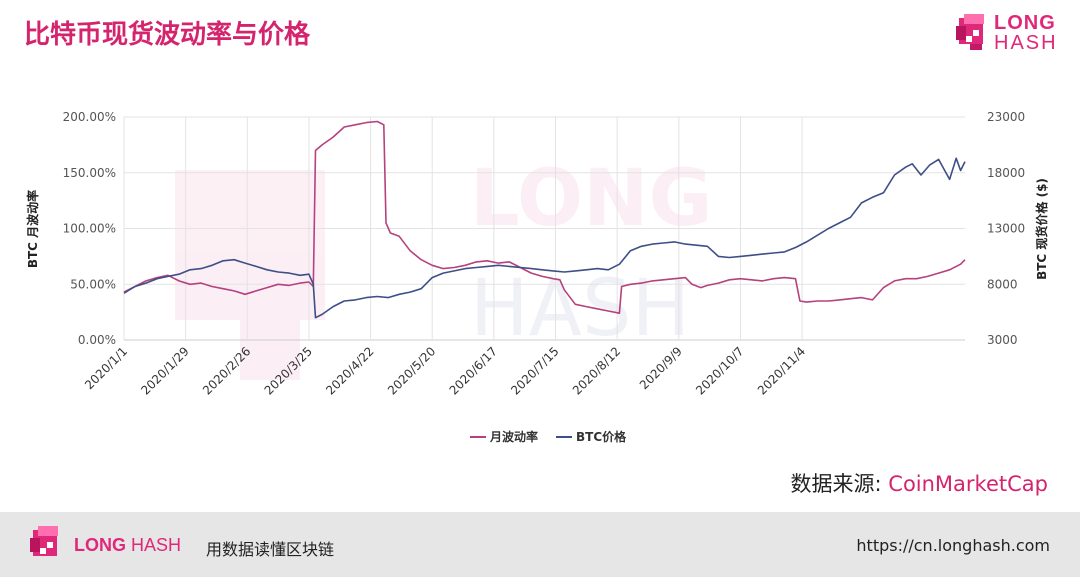 The height and width of the screenshot is (577, 1080). What do you see at coordinates (1006, 173) in the screenshot?
I see `y-right-tick-label: 18000` at bounding box center [1006, 173].